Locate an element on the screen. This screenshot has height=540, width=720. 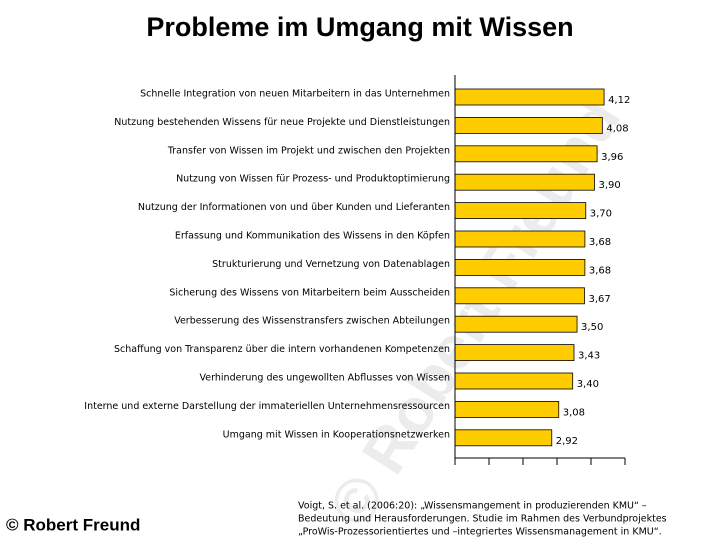
data-label: 3,90 is located at coordinates (609, 185).